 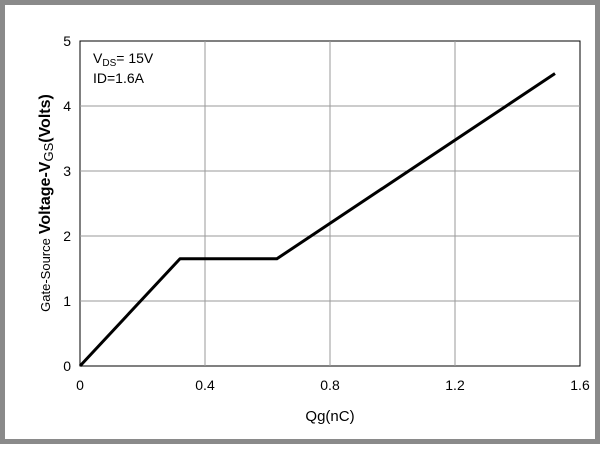 I want to click on y-tick-label: 3, so click(x=67, y=171).